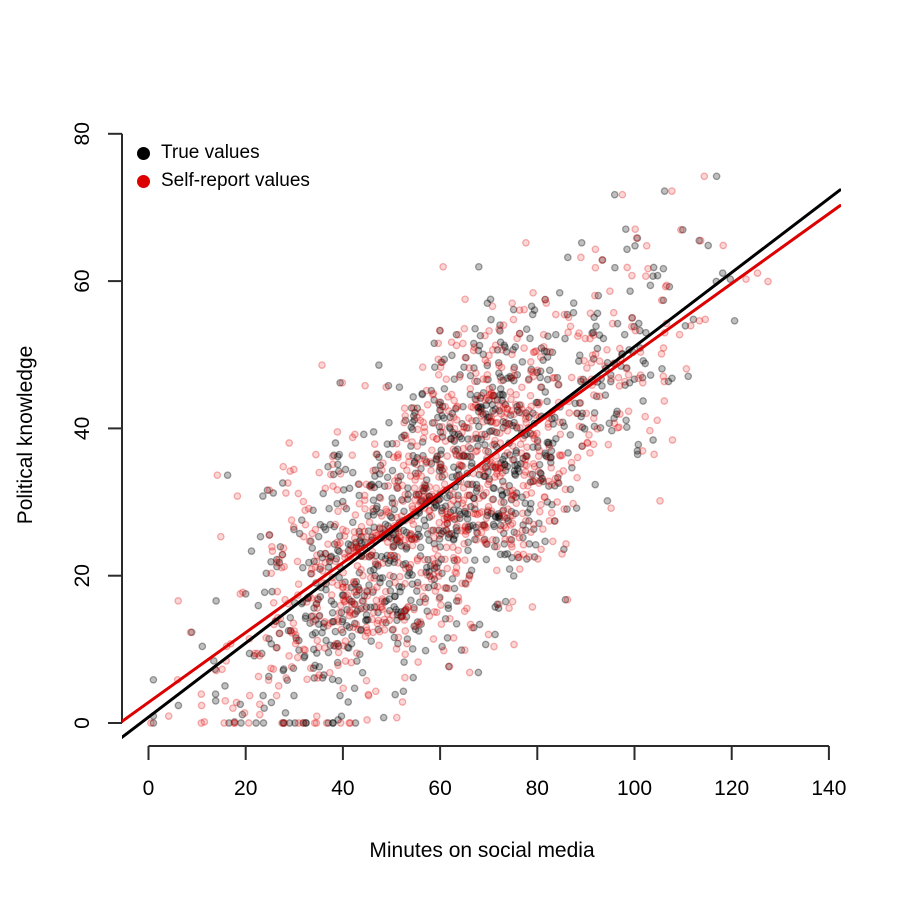 The image size is (900, 900). I want to click on x-axis-title: Minutes on social media, so click(482, 850).